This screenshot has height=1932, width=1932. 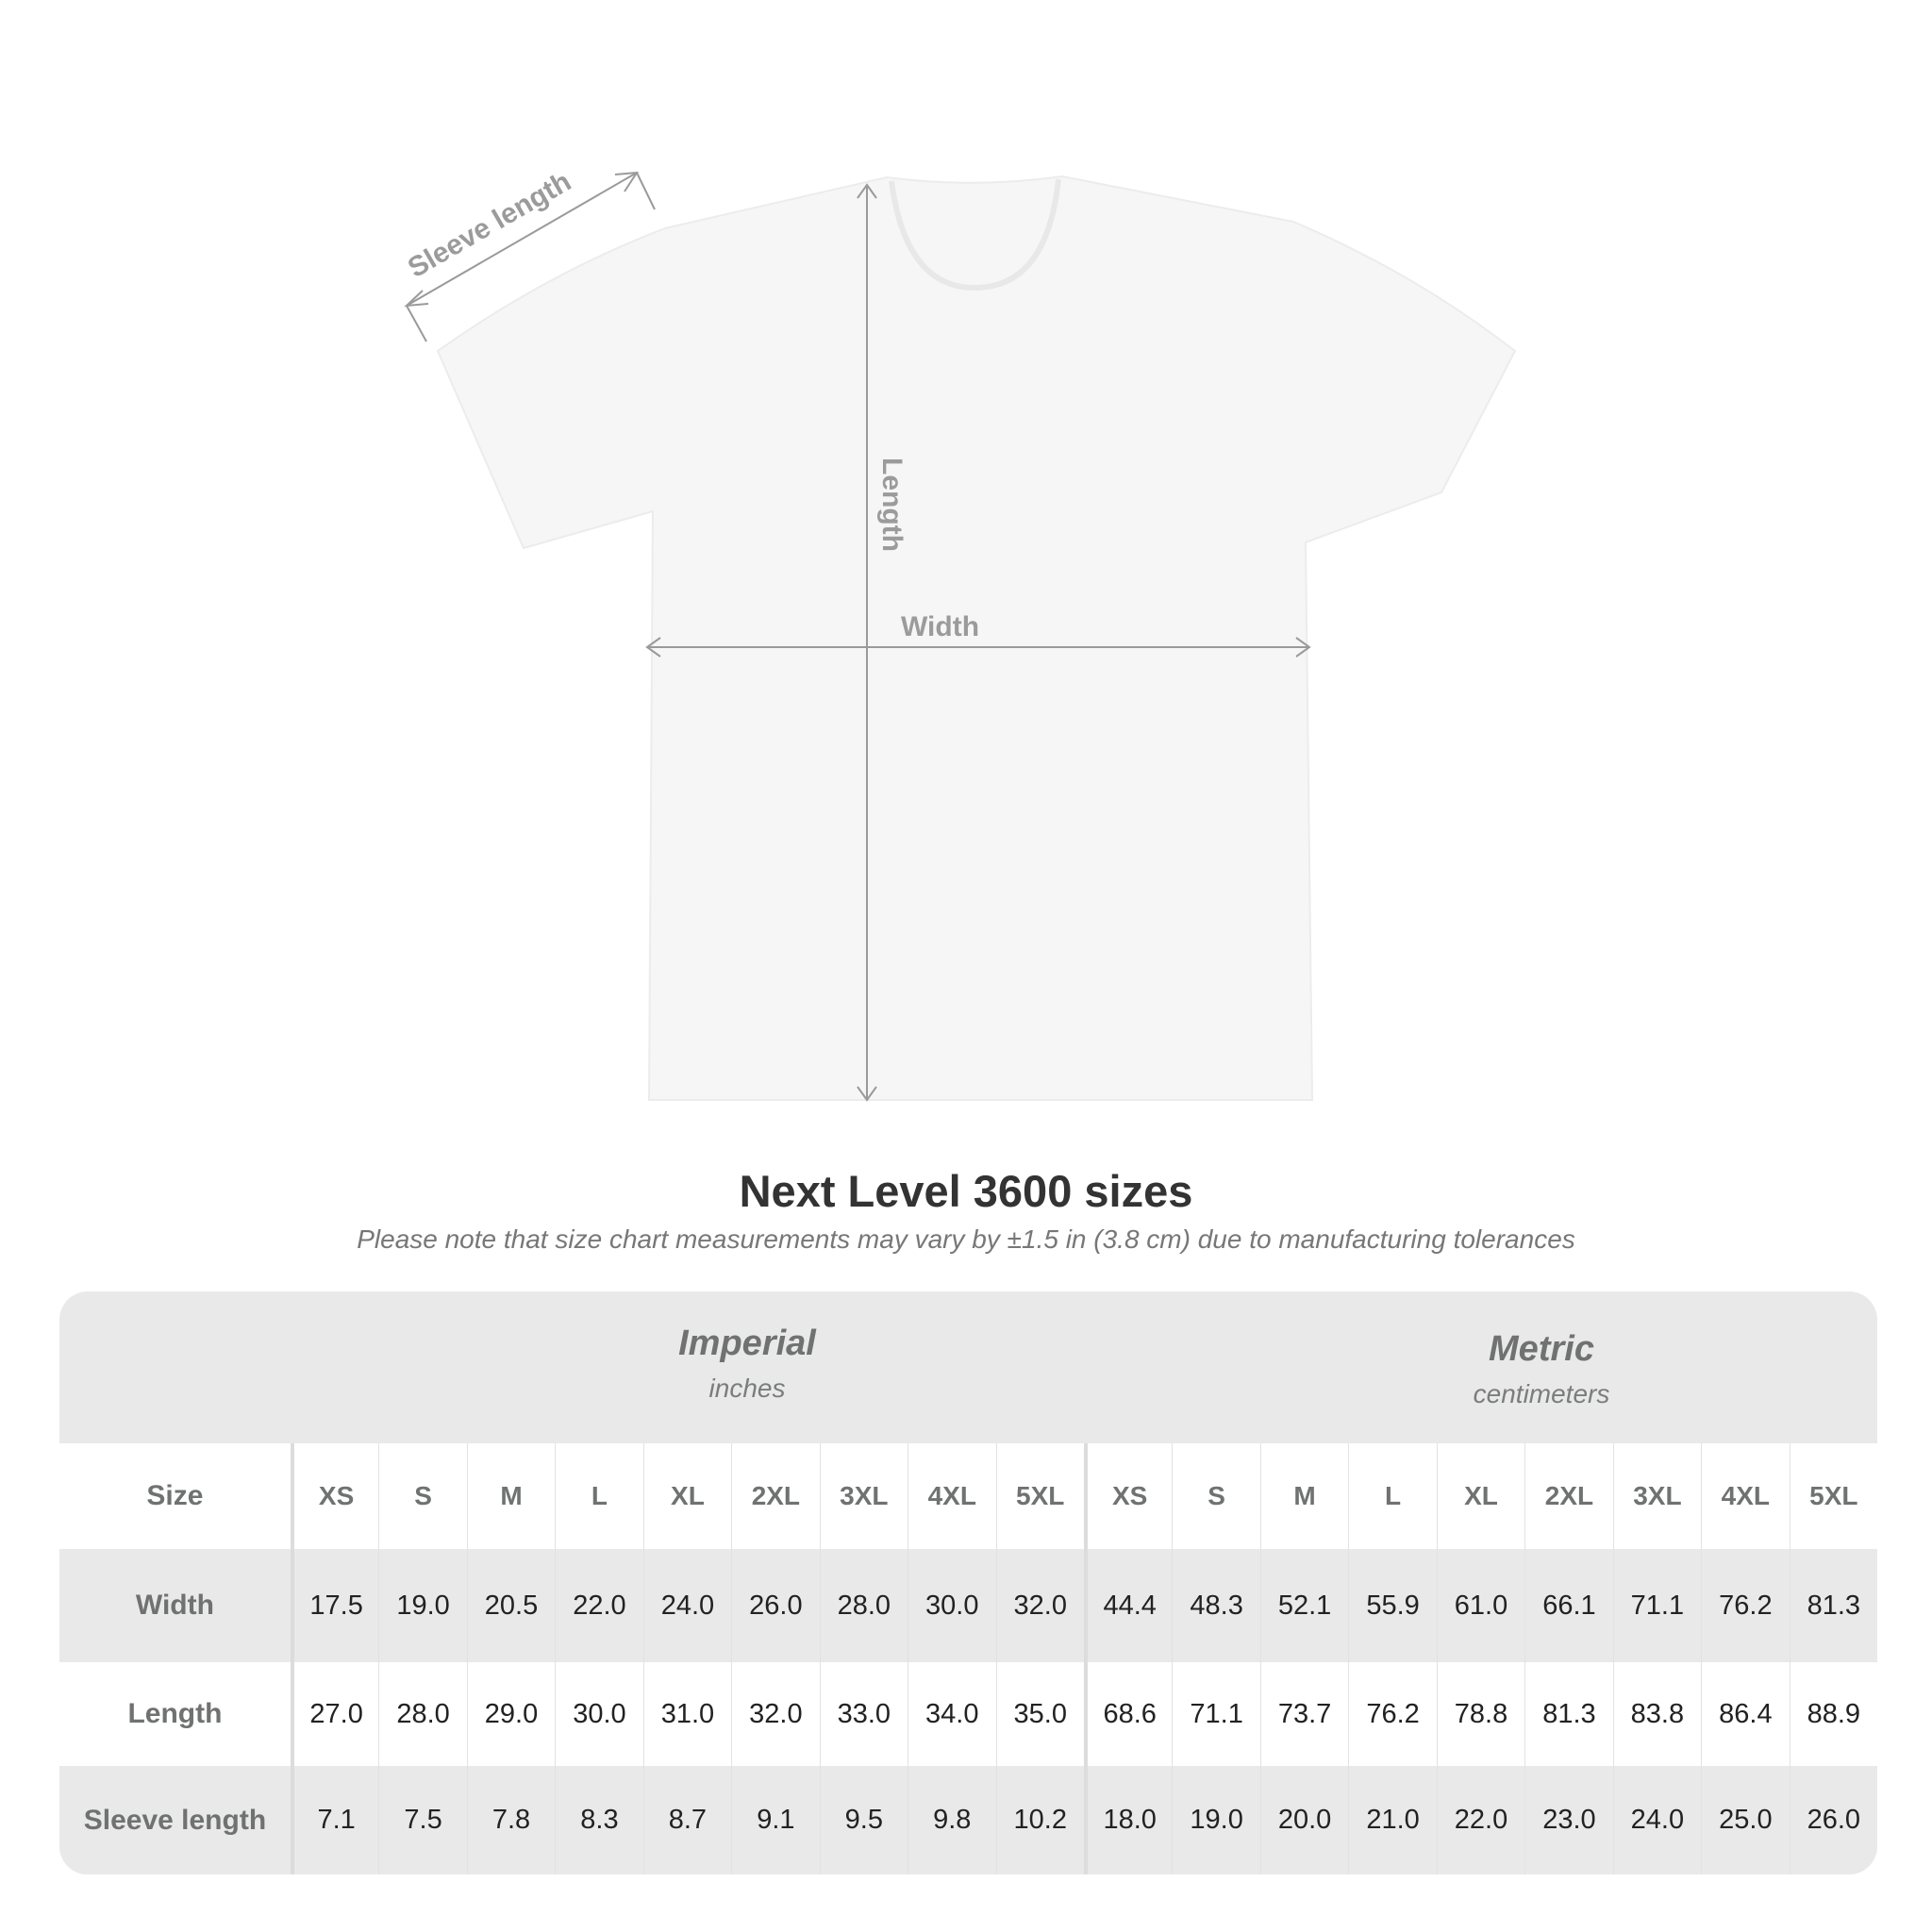 I want to click on metric-unit: centimeters, so click(x=1542, y=1393).